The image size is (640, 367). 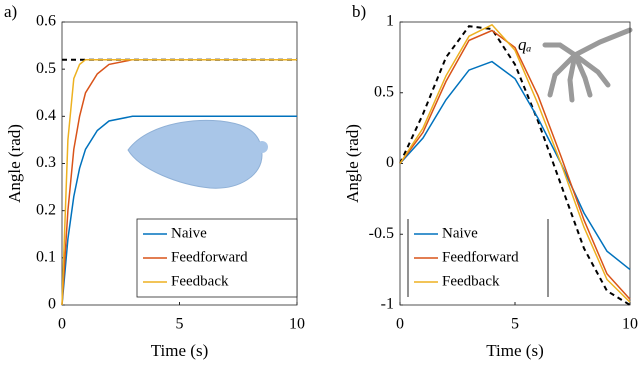 I want to click on y-tick-label: -0.5, so click(x=381, y=233).